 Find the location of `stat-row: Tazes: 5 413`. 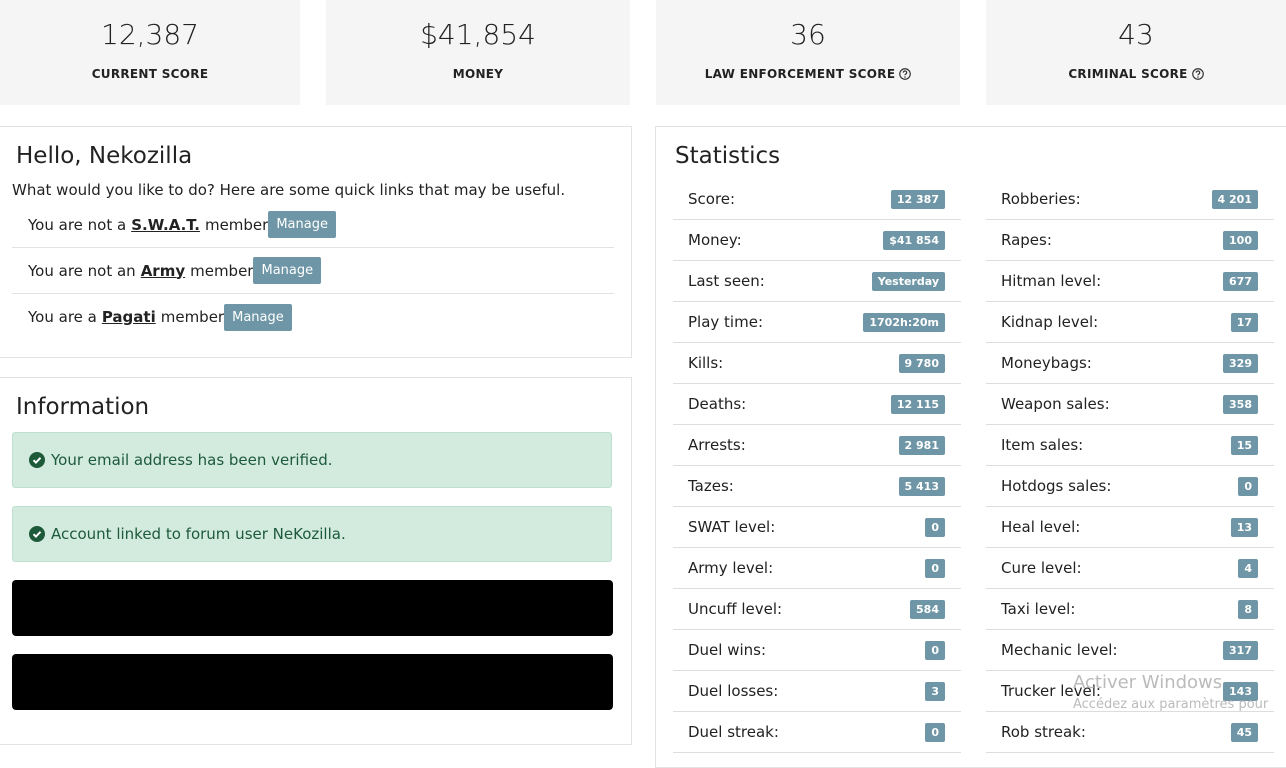

stat-row: Tazes: 5 413 is located at coordinates (817, 486).